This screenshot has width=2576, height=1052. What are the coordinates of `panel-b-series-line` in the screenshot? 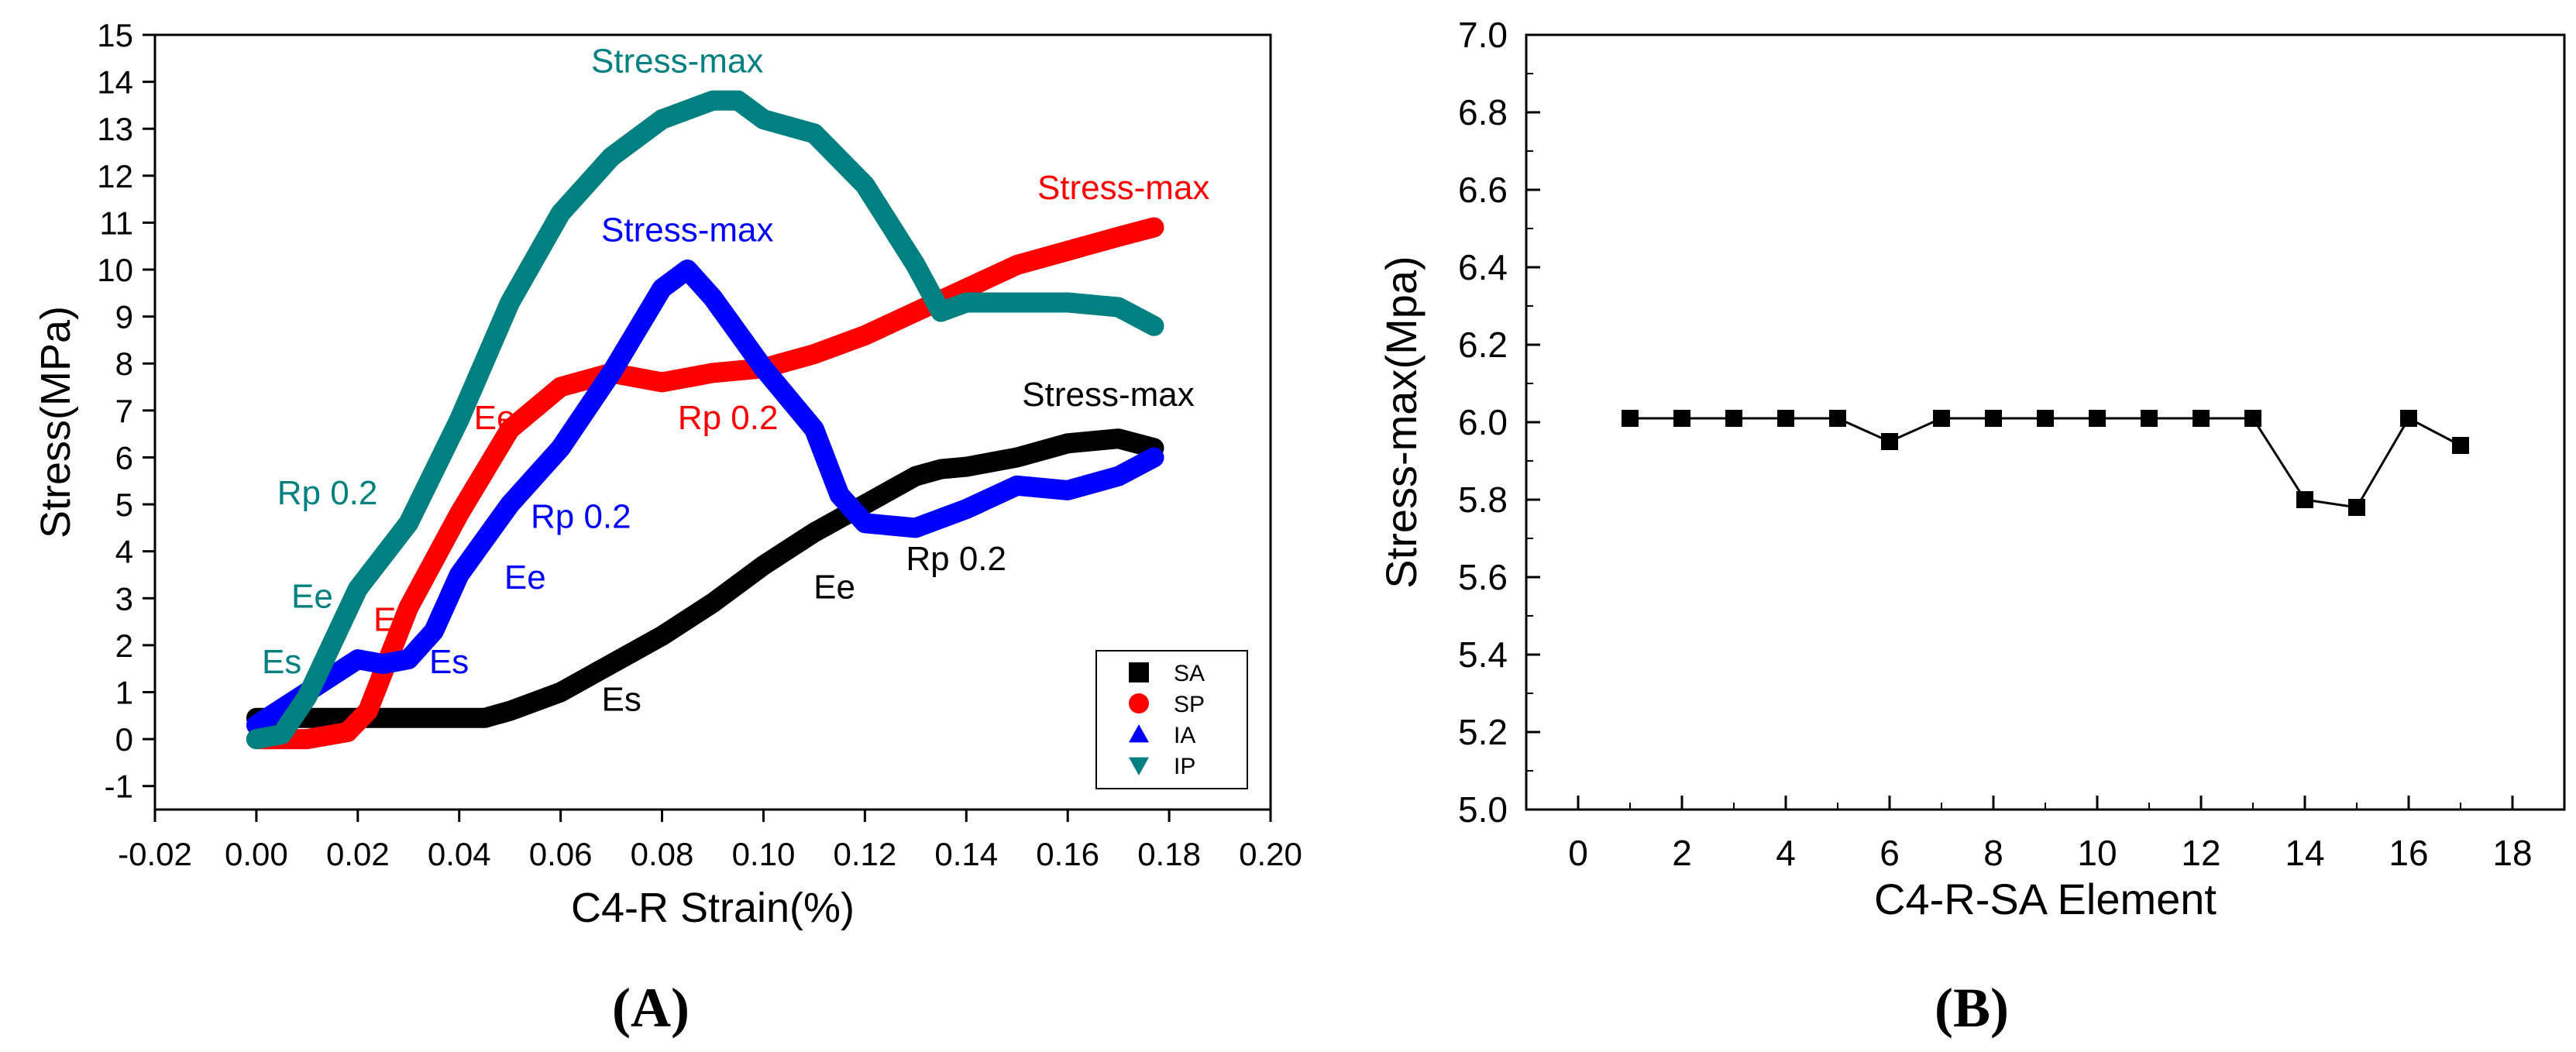 It's located at (2045, 463).